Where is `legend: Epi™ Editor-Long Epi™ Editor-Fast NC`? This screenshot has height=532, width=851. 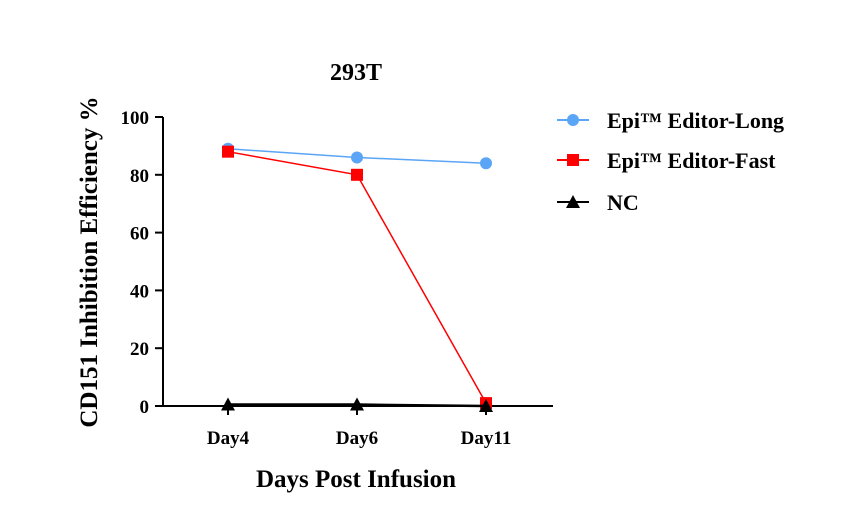 legend: Epi™ Editor-Long Epi™ Editor-Fast NC is located at coordinates (670, 161).